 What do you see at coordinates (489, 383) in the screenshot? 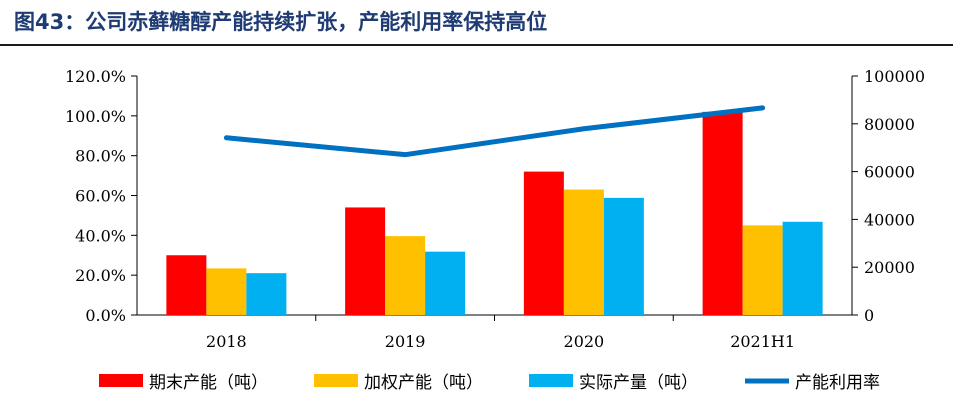
I see `legend: 期末产能（吨） 加权产能（吨） 实际产量（吨） 产能利用率` at bounding box center [489, 383].